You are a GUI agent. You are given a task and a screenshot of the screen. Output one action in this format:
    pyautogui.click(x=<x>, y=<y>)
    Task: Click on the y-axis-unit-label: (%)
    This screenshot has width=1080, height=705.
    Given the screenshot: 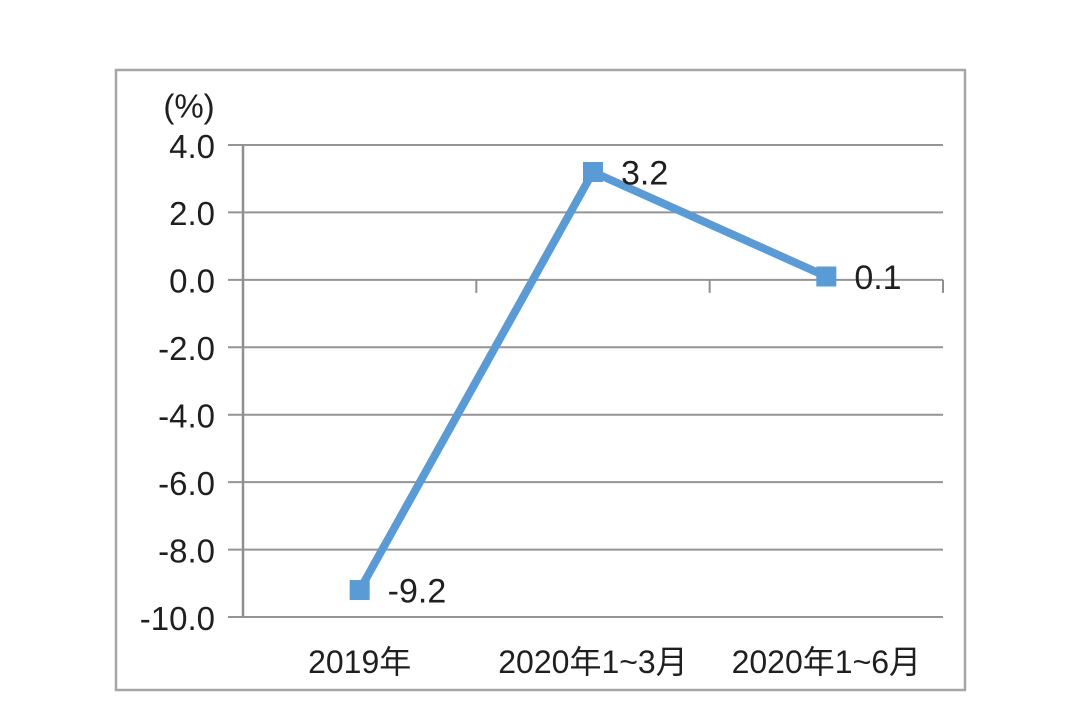 What is the action you would take?
    pyautogui.click(x=188, y=106)
    